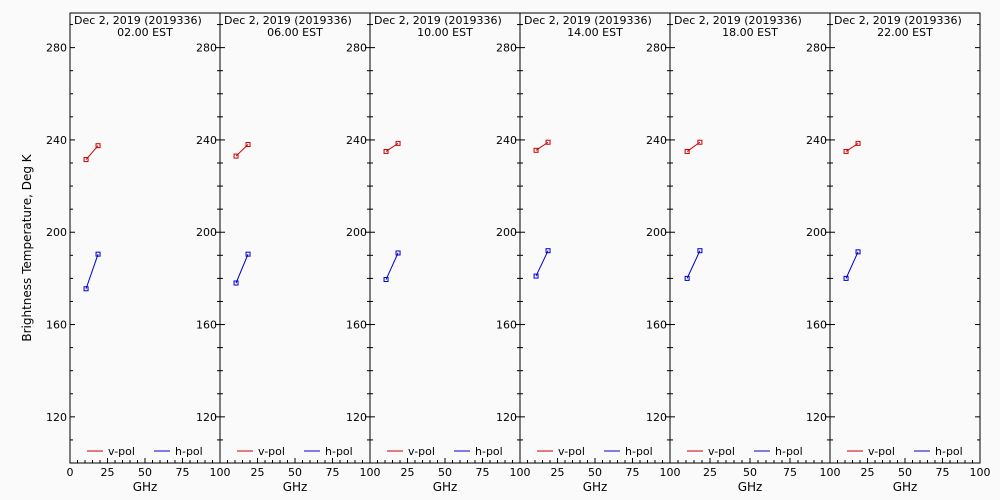 The width and height of the screenshot is (1000, 500). I want to click on panel-subtitle: 10.00 EST, so click(445, 32).